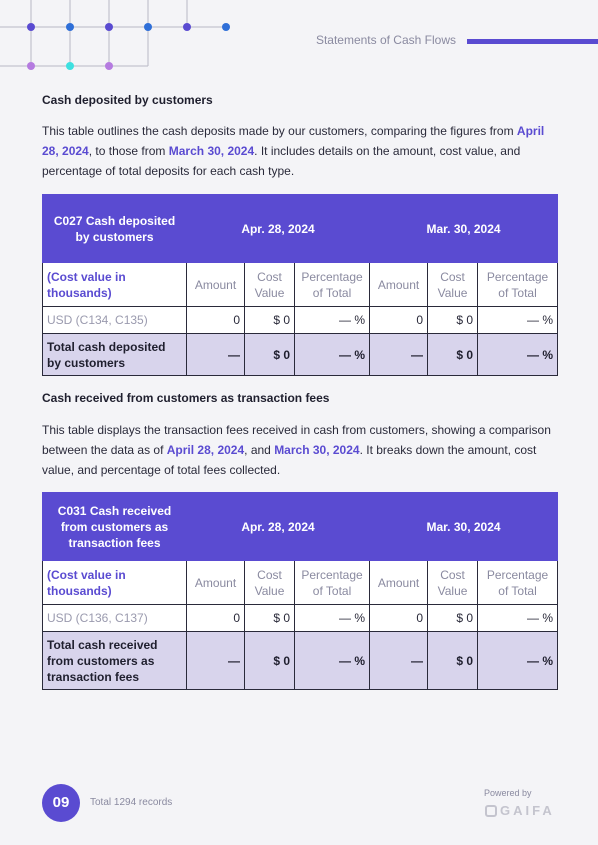 The width and height of the screenshot is (598, 845). Describe the element at coordinates (259, 450) in the screenshot. I see `para-text: , and` at that location.